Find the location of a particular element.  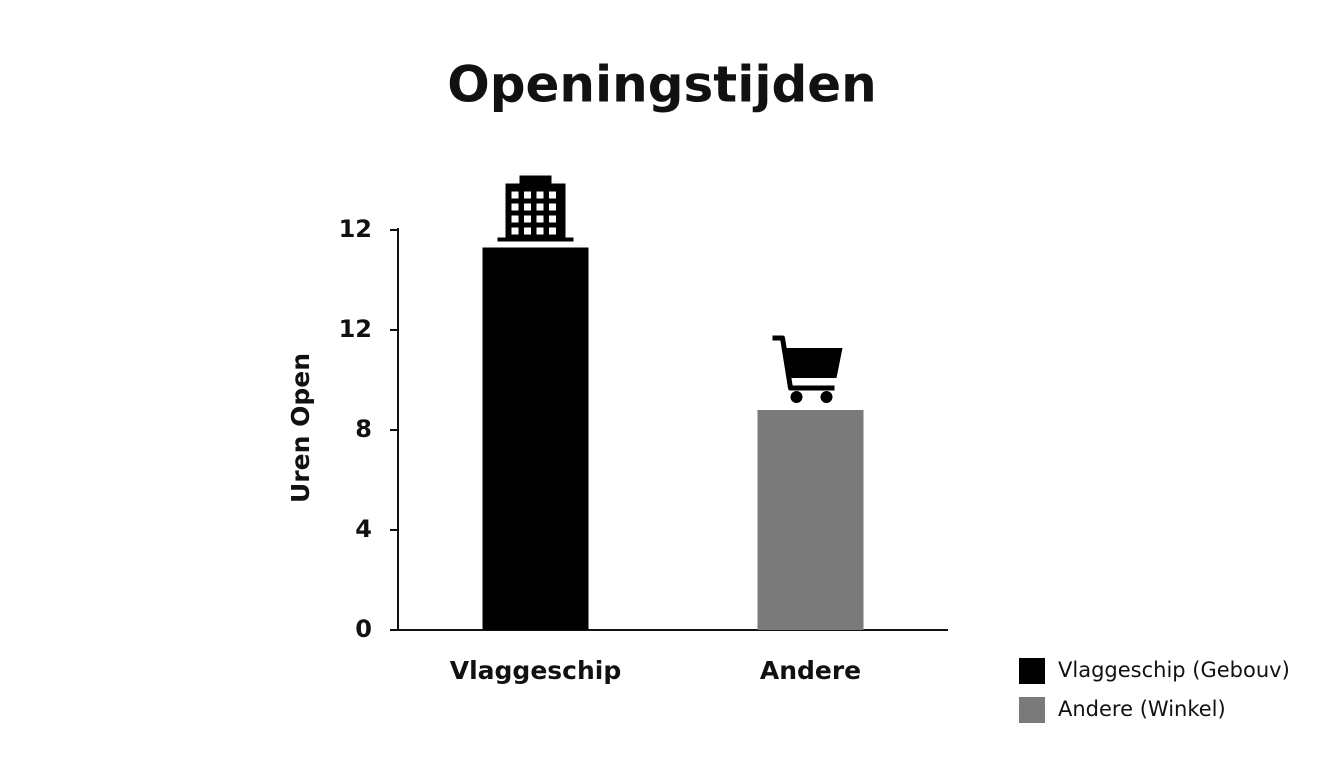

x-tick-label: Andere is located at coordinates (810, 670).